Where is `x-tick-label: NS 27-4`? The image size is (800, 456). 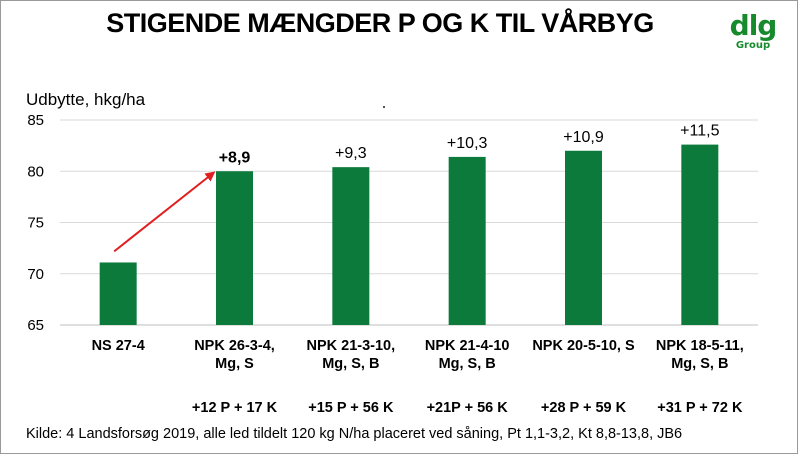 x-tick-label: NS 27-4 is located at coordinates (118, 346).